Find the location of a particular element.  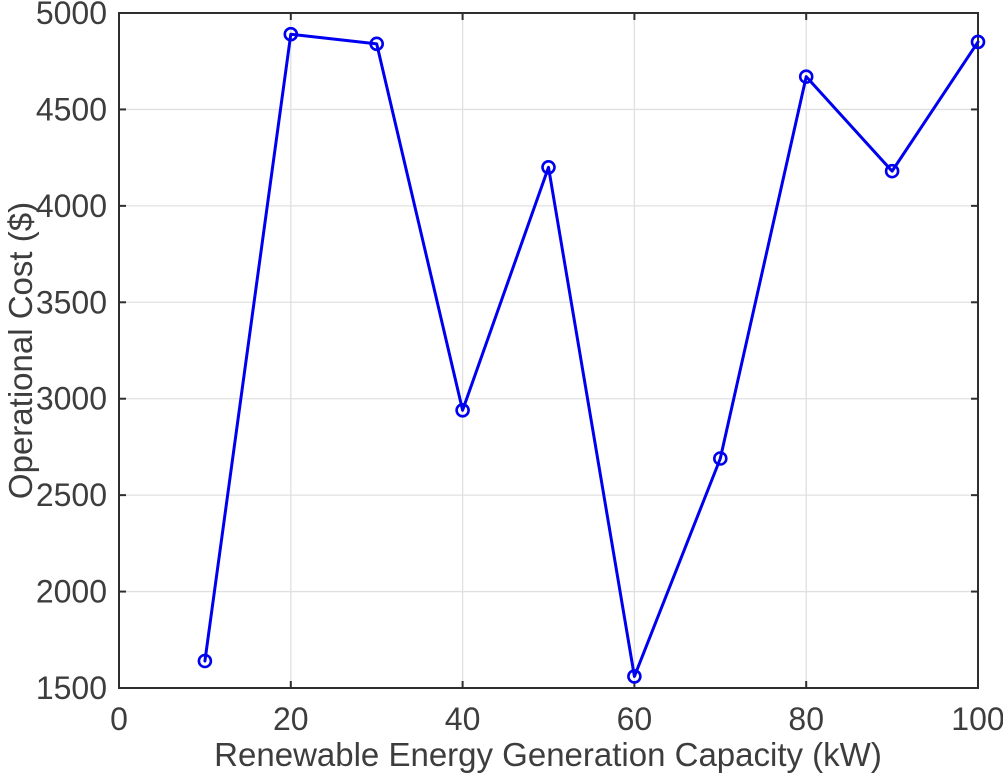

y-tick-label: 5000 is located at coordinates (71, 15).